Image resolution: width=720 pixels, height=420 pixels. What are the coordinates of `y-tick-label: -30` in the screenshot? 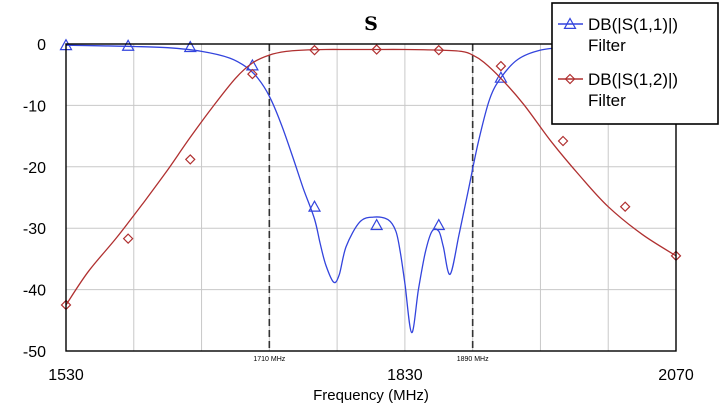 It's located at (34, 229).